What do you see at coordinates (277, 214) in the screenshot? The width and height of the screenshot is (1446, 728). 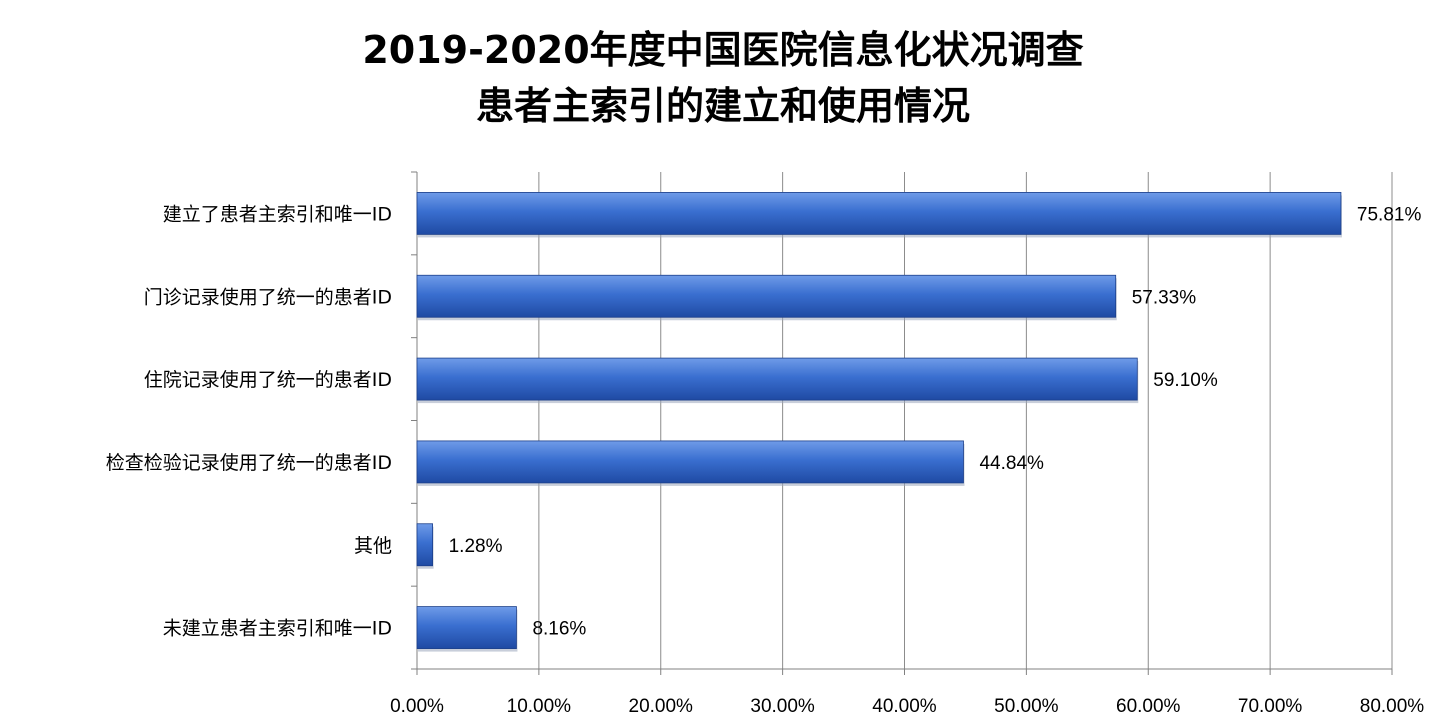 I see `category-label: 建立了患者主索引和唯一ID` at bounding box center [277, 214].